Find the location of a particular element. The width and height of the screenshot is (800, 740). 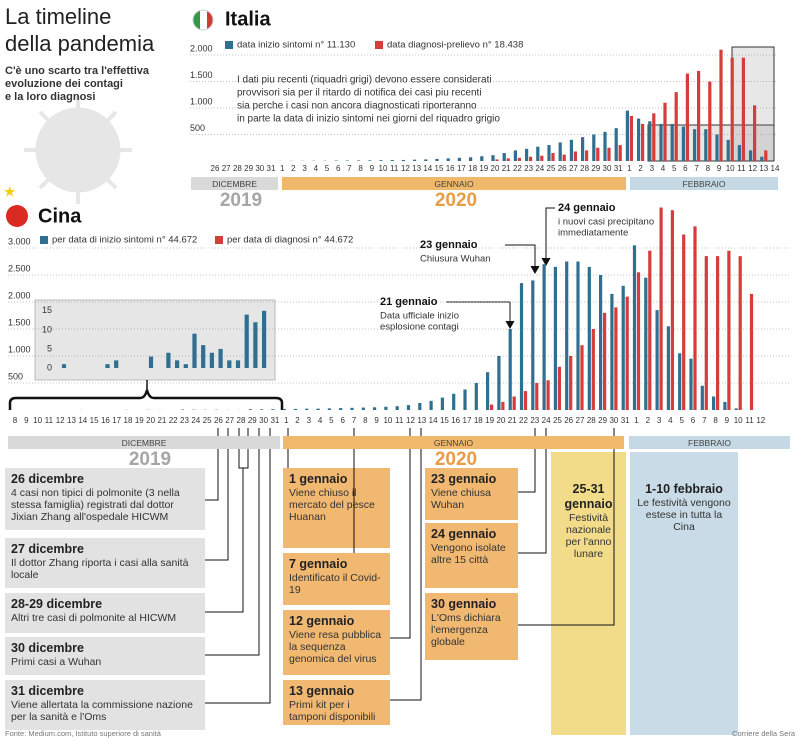

x-tick-label: 29 is located at coordinates (252, 420).